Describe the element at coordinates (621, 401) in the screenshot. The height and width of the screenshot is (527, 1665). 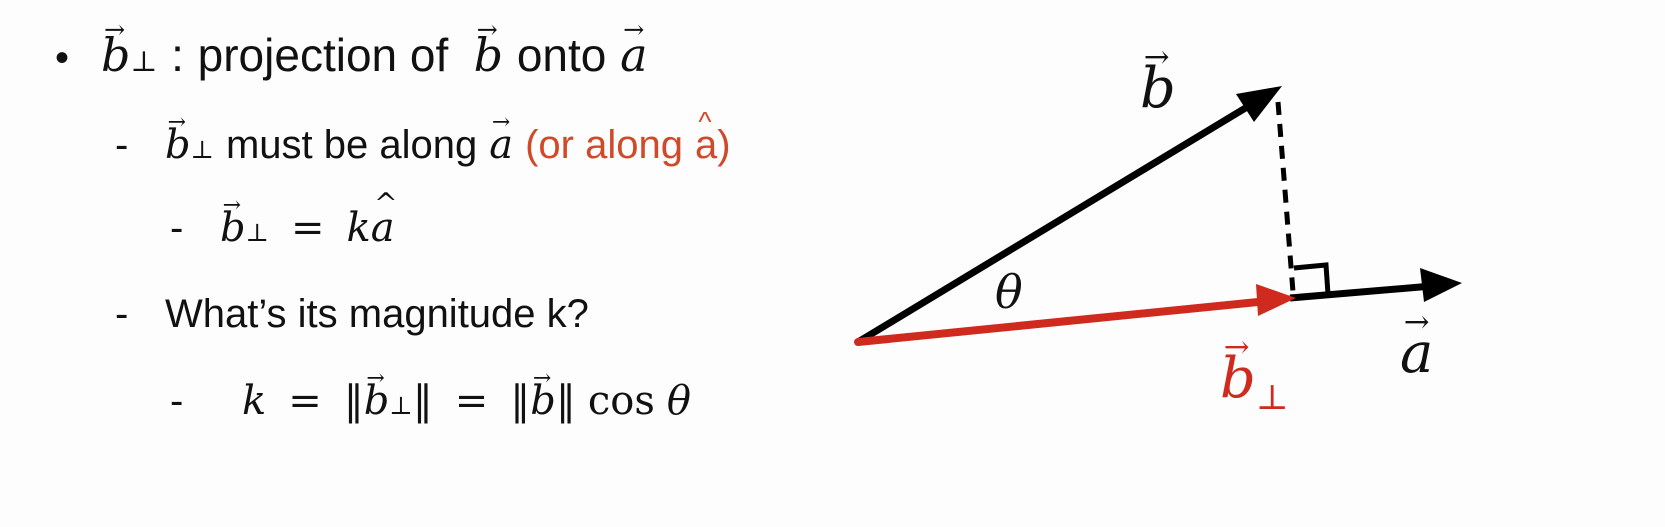
I see `cos-function: cos` at that location.